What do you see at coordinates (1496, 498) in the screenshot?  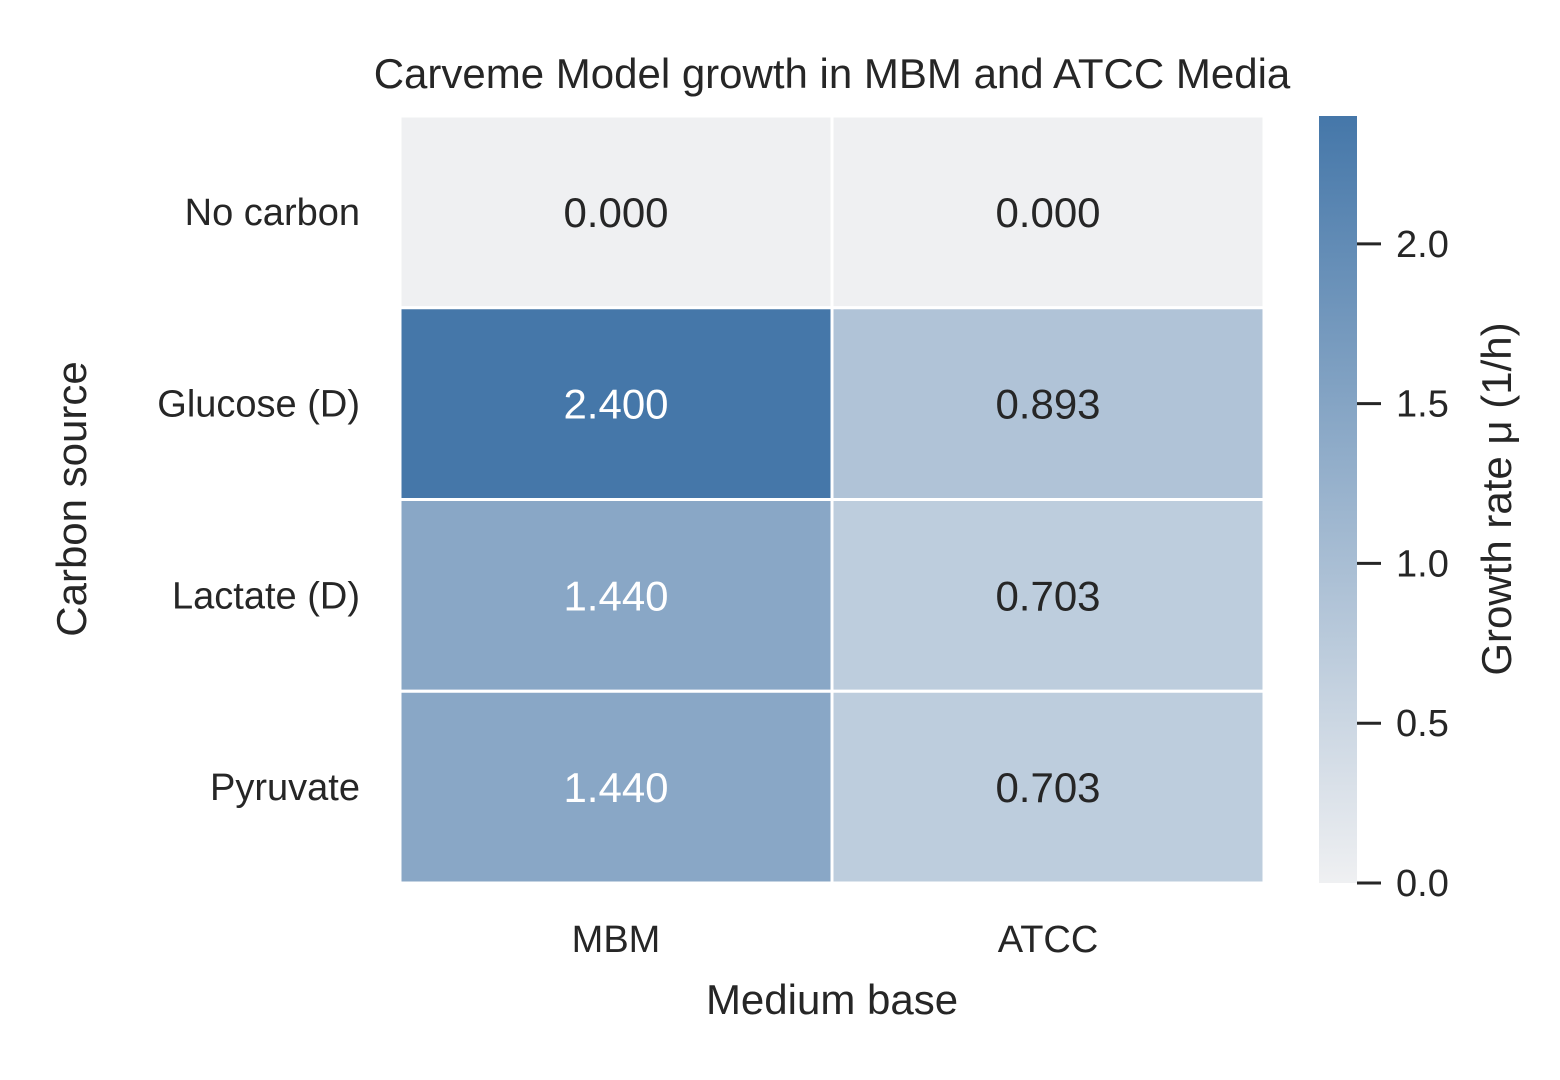 I see `colorbar-label: Growth rate μ (1/h)` at bounding box center [1496, 498].